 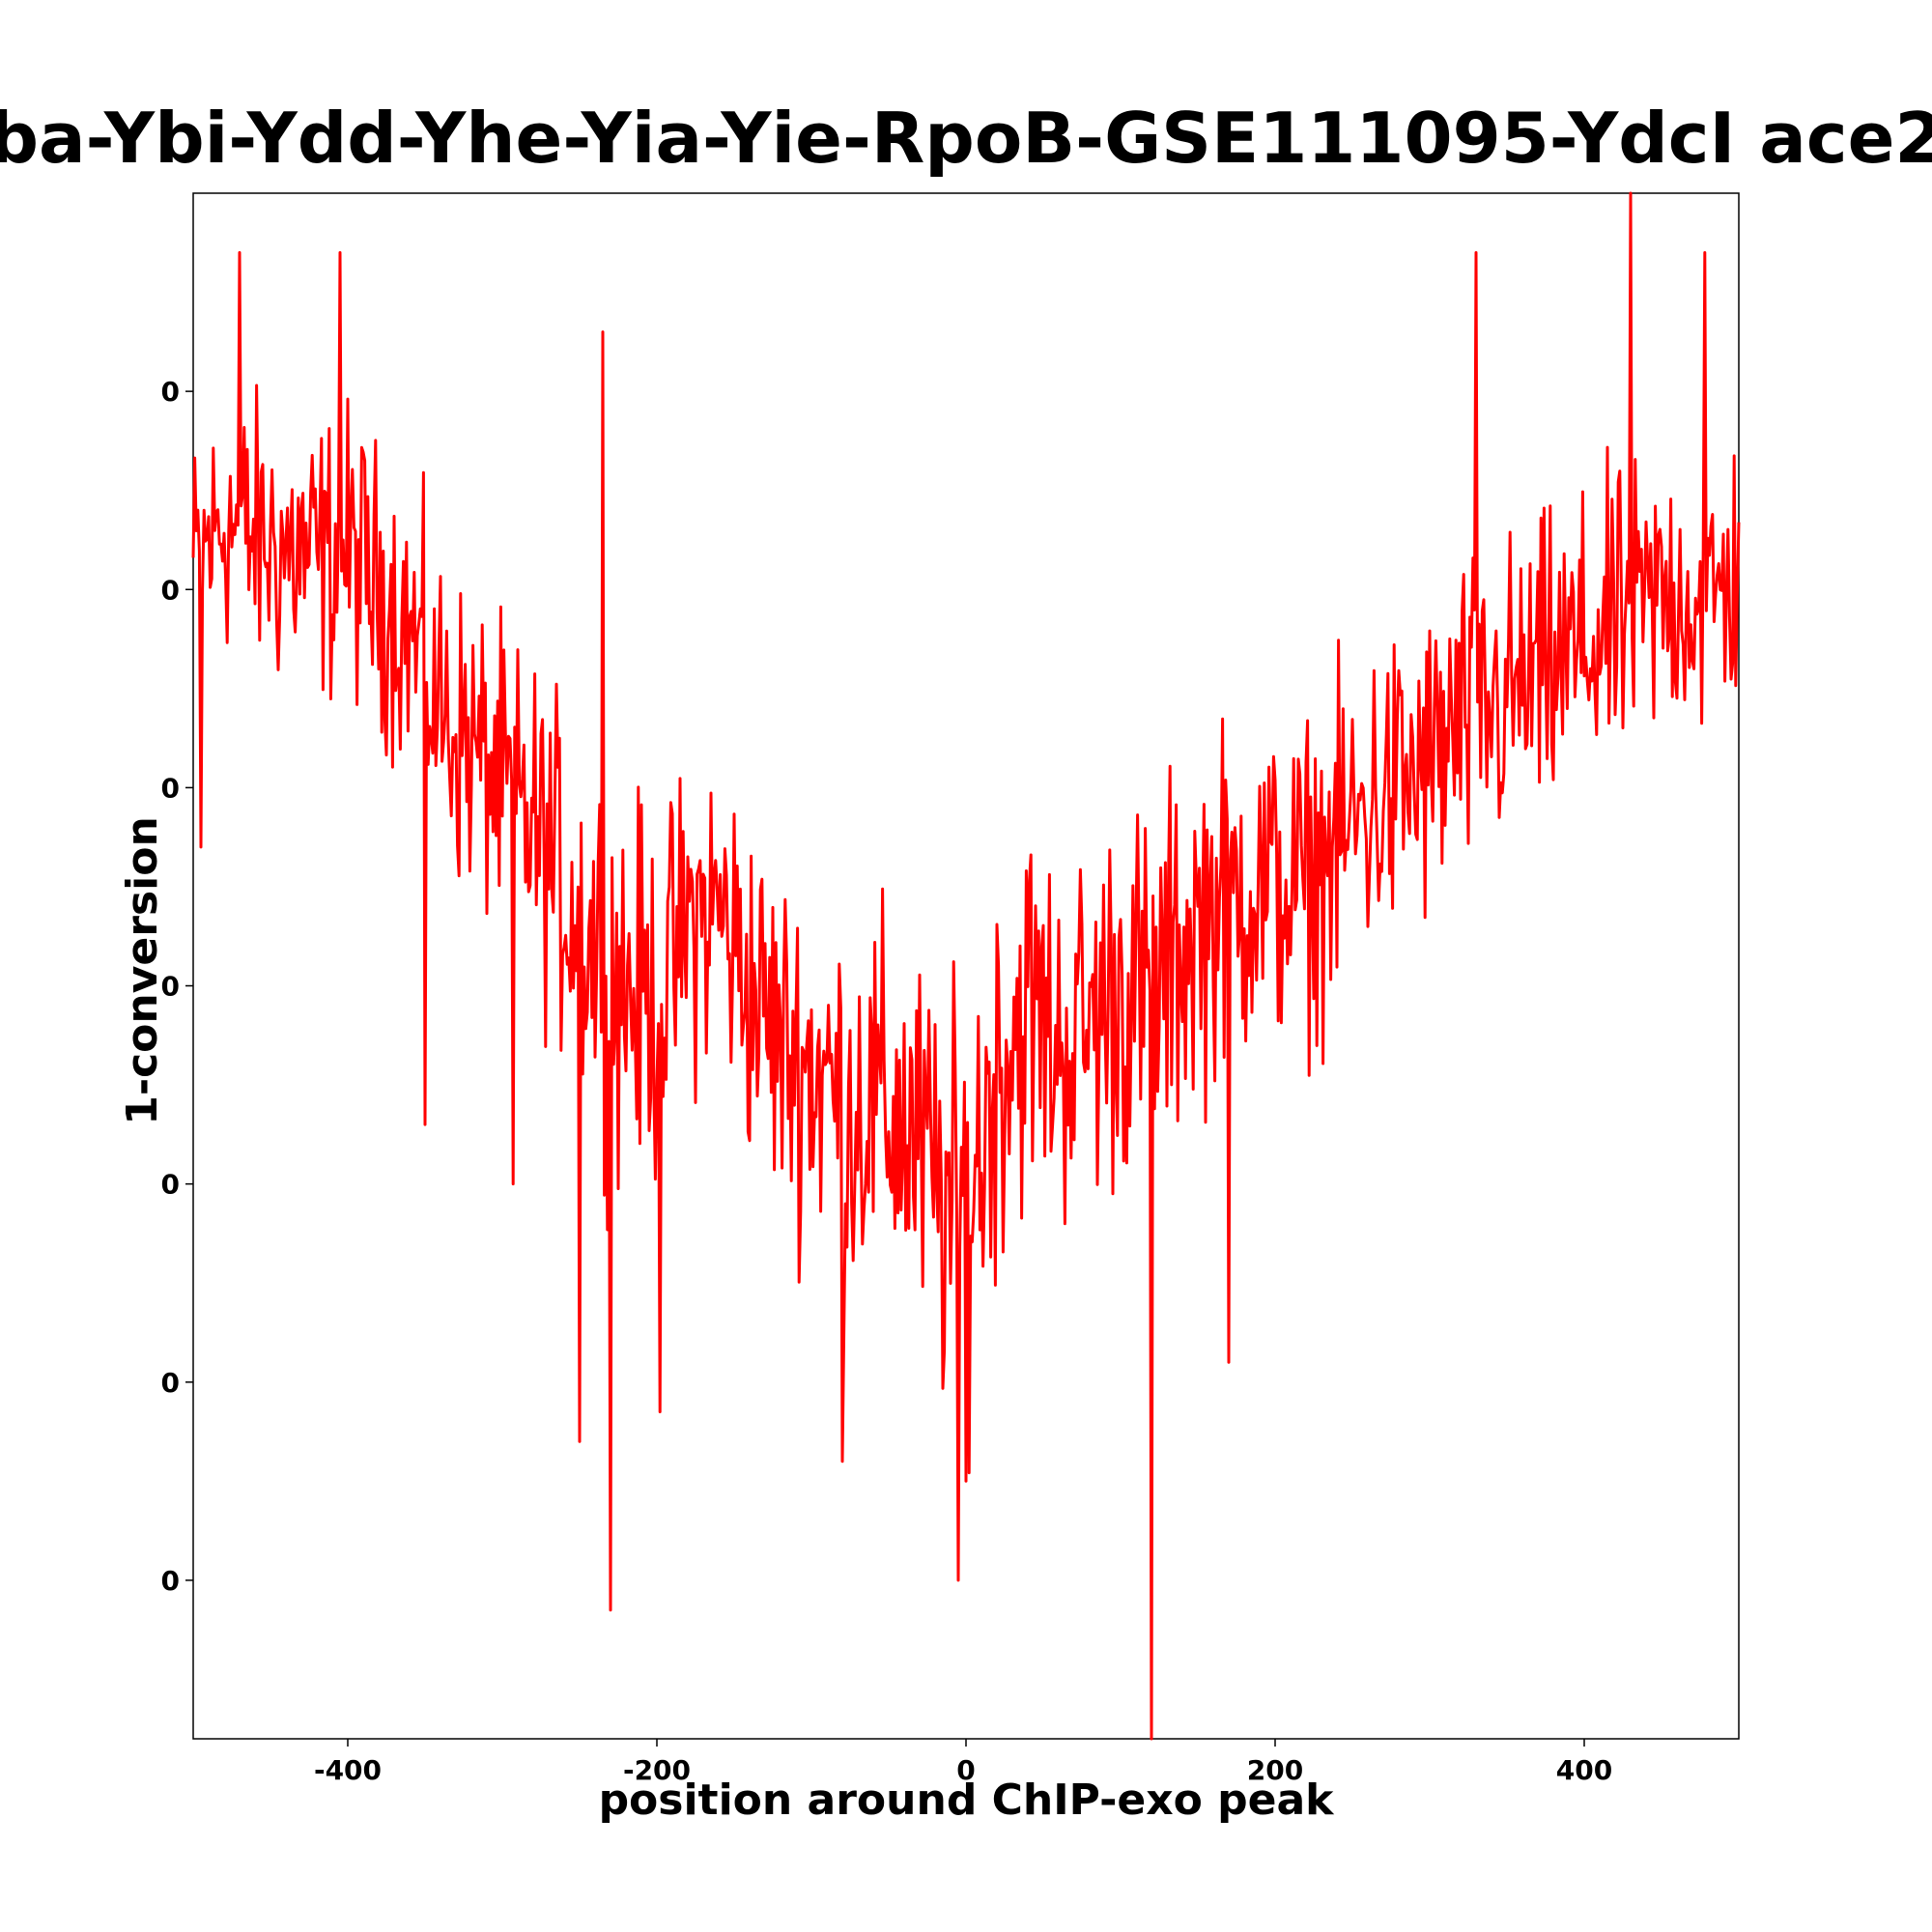 What do you see at coordinates (1275, 1770) in the screenshot?
I see `x-tick-label: 200` at bounding box center [1275, 1770].